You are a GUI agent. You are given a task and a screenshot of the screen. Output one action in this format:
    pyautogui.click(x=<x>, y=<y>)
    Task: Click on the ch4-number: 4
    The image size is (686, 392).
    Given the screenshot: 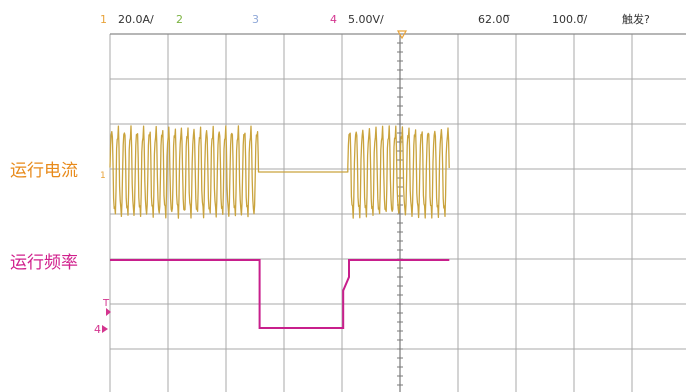 What is the action you would take?
    pyautogui.click(x=333, y=19)
    